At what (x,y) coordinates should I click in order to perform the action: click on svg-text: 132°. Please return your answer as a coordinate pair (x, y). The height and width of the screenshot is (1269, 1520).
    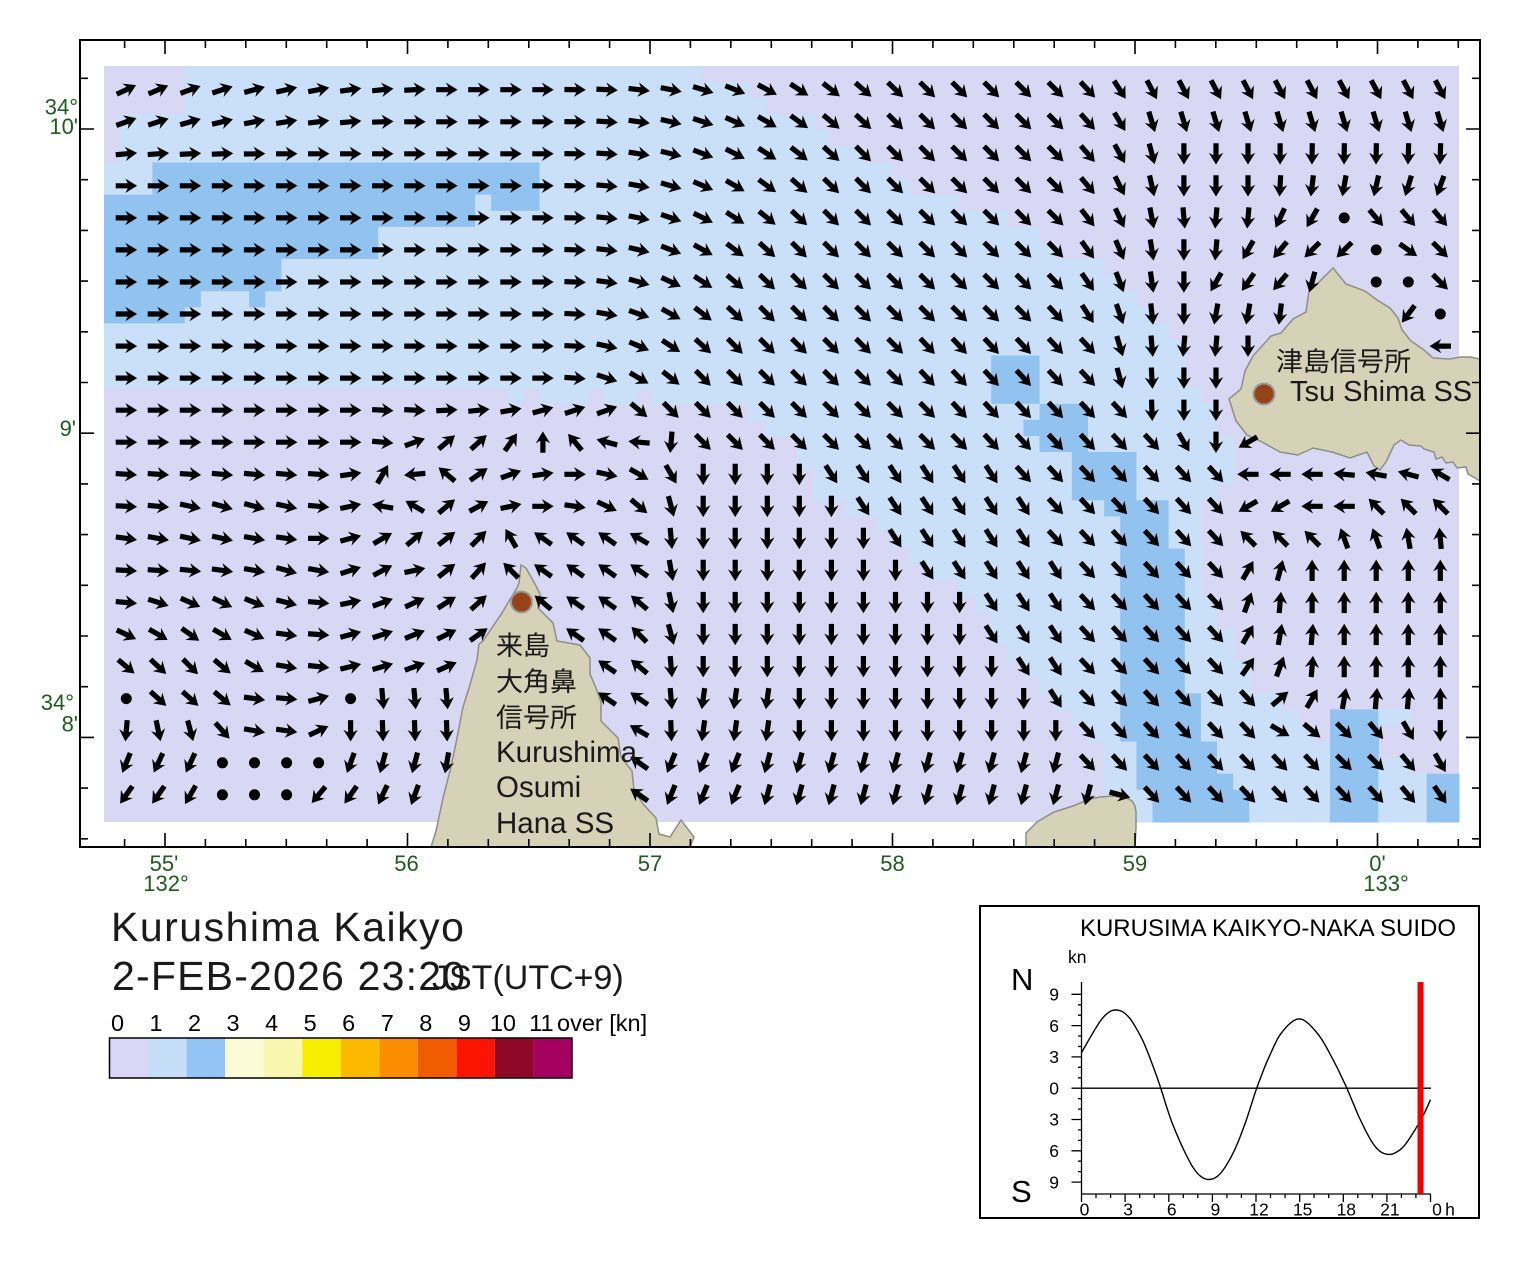
    Looking at the image, I should click on (166, 883).